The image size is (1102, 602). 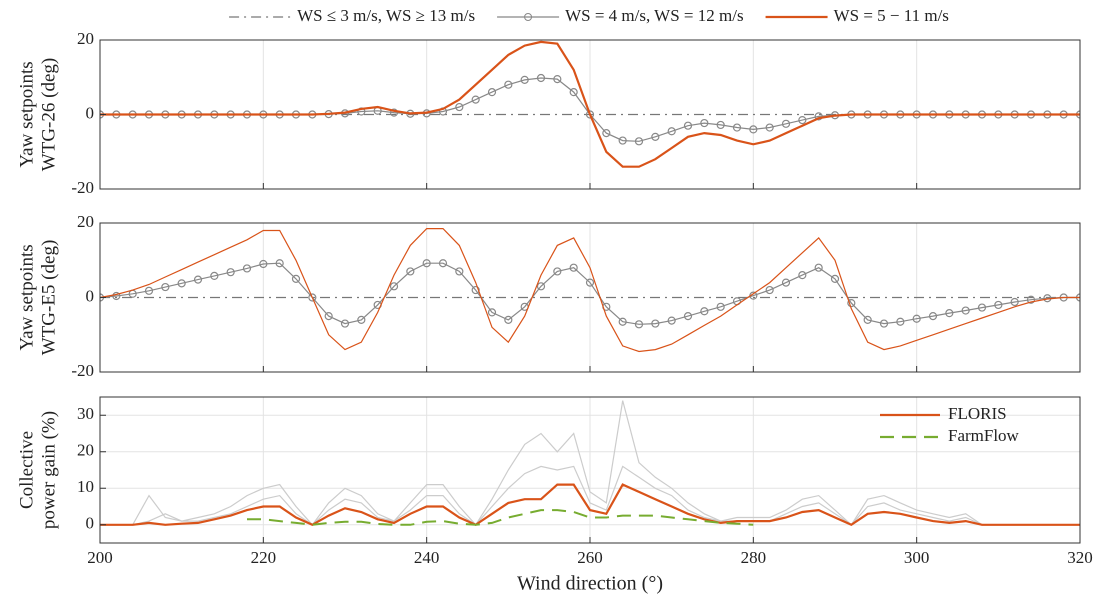 What do you see at coordinates (427, 557) in the screenshot?
I see `x-tick-label: 240` at bounding box center [427, 557].